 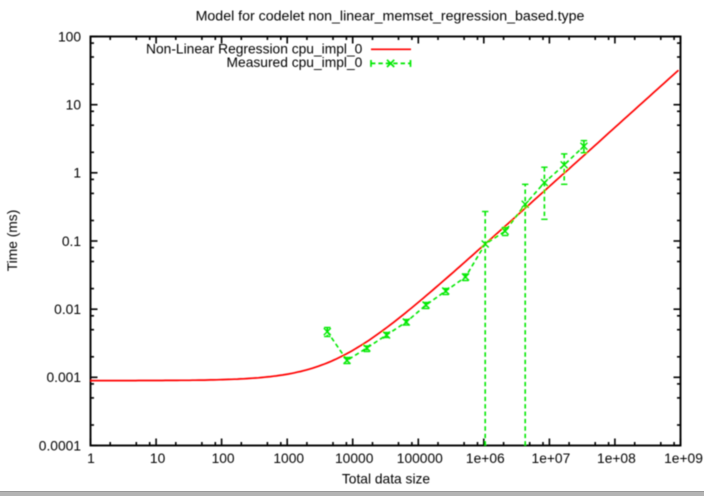 I want to click on svg-text: 1e+08, so click(x=616, y=458).